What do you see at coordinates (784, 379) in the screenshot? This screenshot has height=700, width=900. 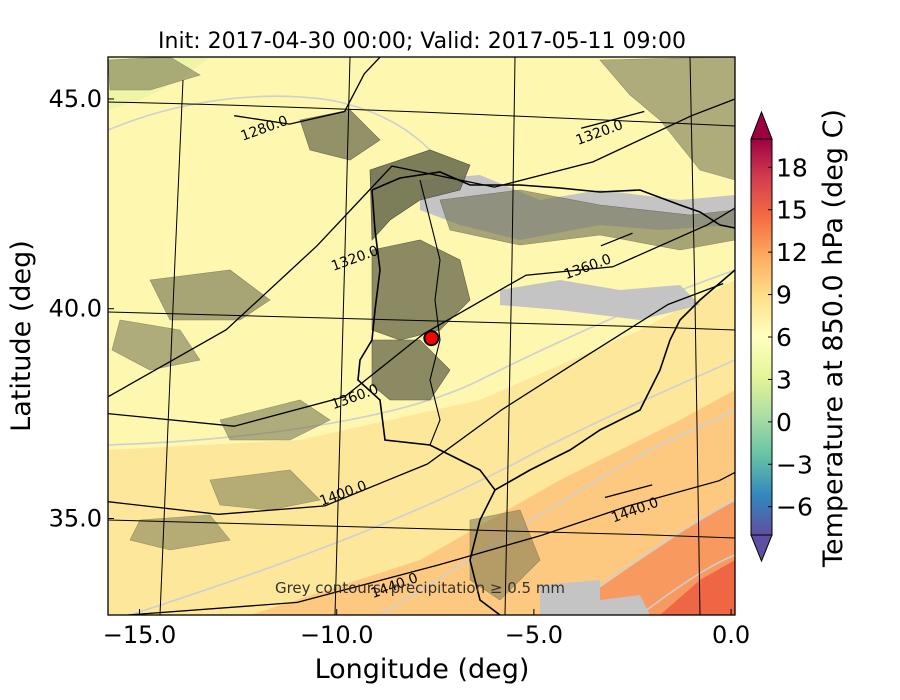 I see `colorbar-tick-label: 3` at bounding box center [784, 379].